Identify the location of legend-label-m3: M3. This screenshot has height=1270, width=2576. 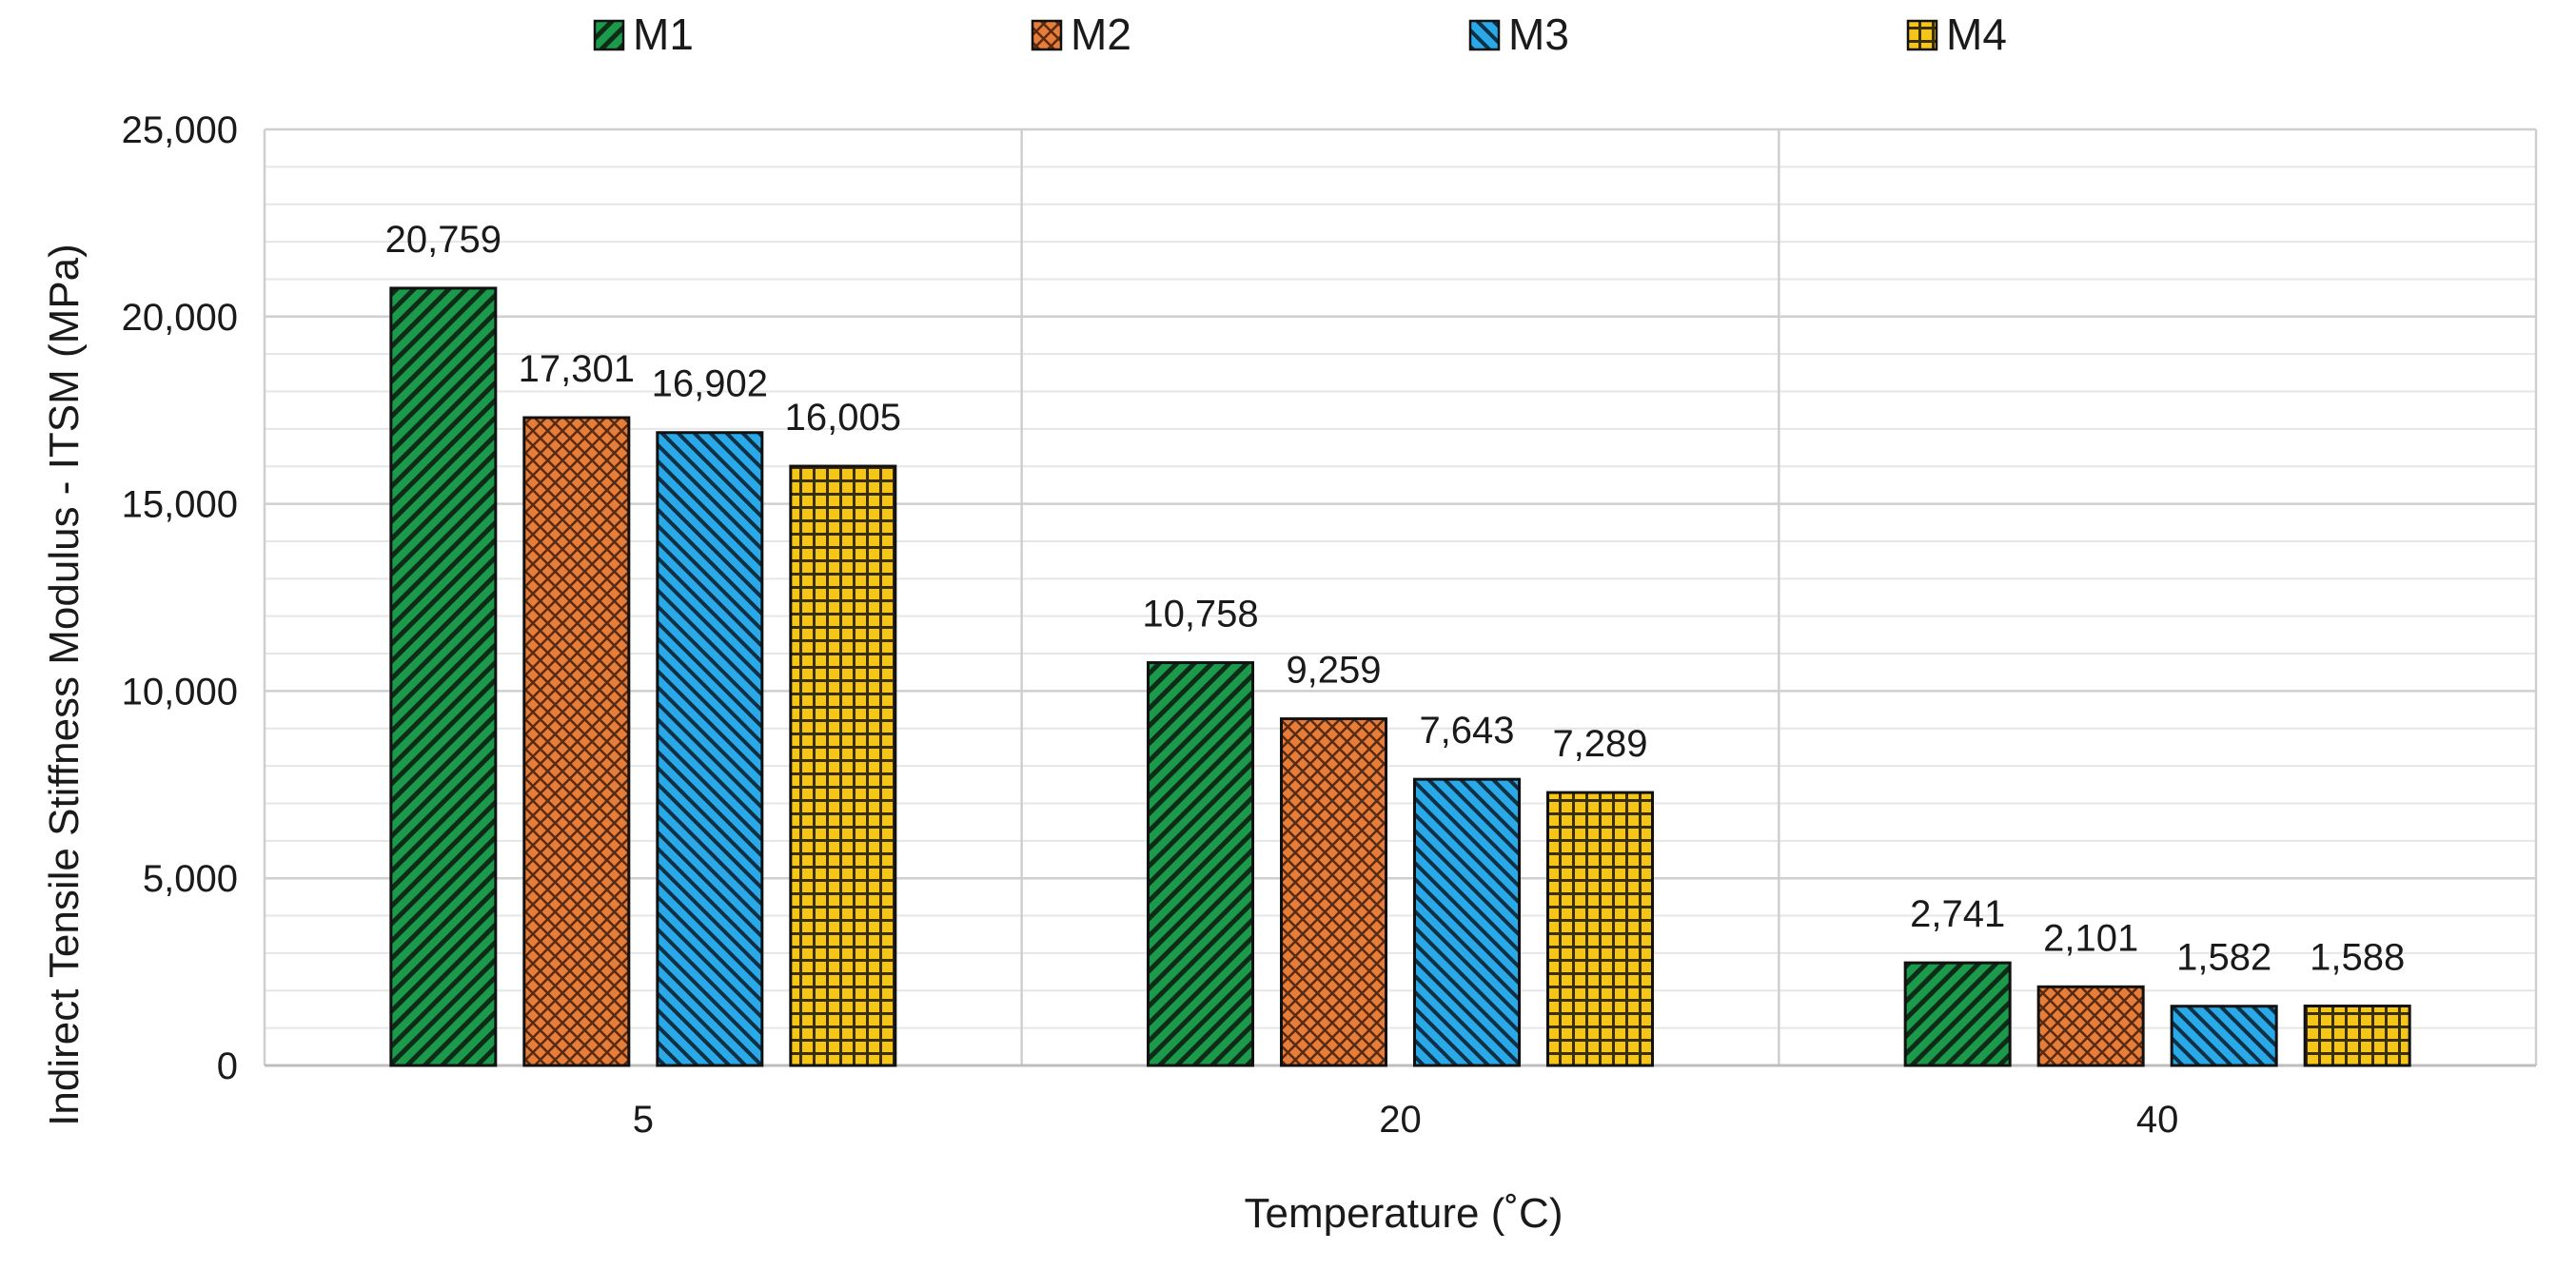
(1538, 34).